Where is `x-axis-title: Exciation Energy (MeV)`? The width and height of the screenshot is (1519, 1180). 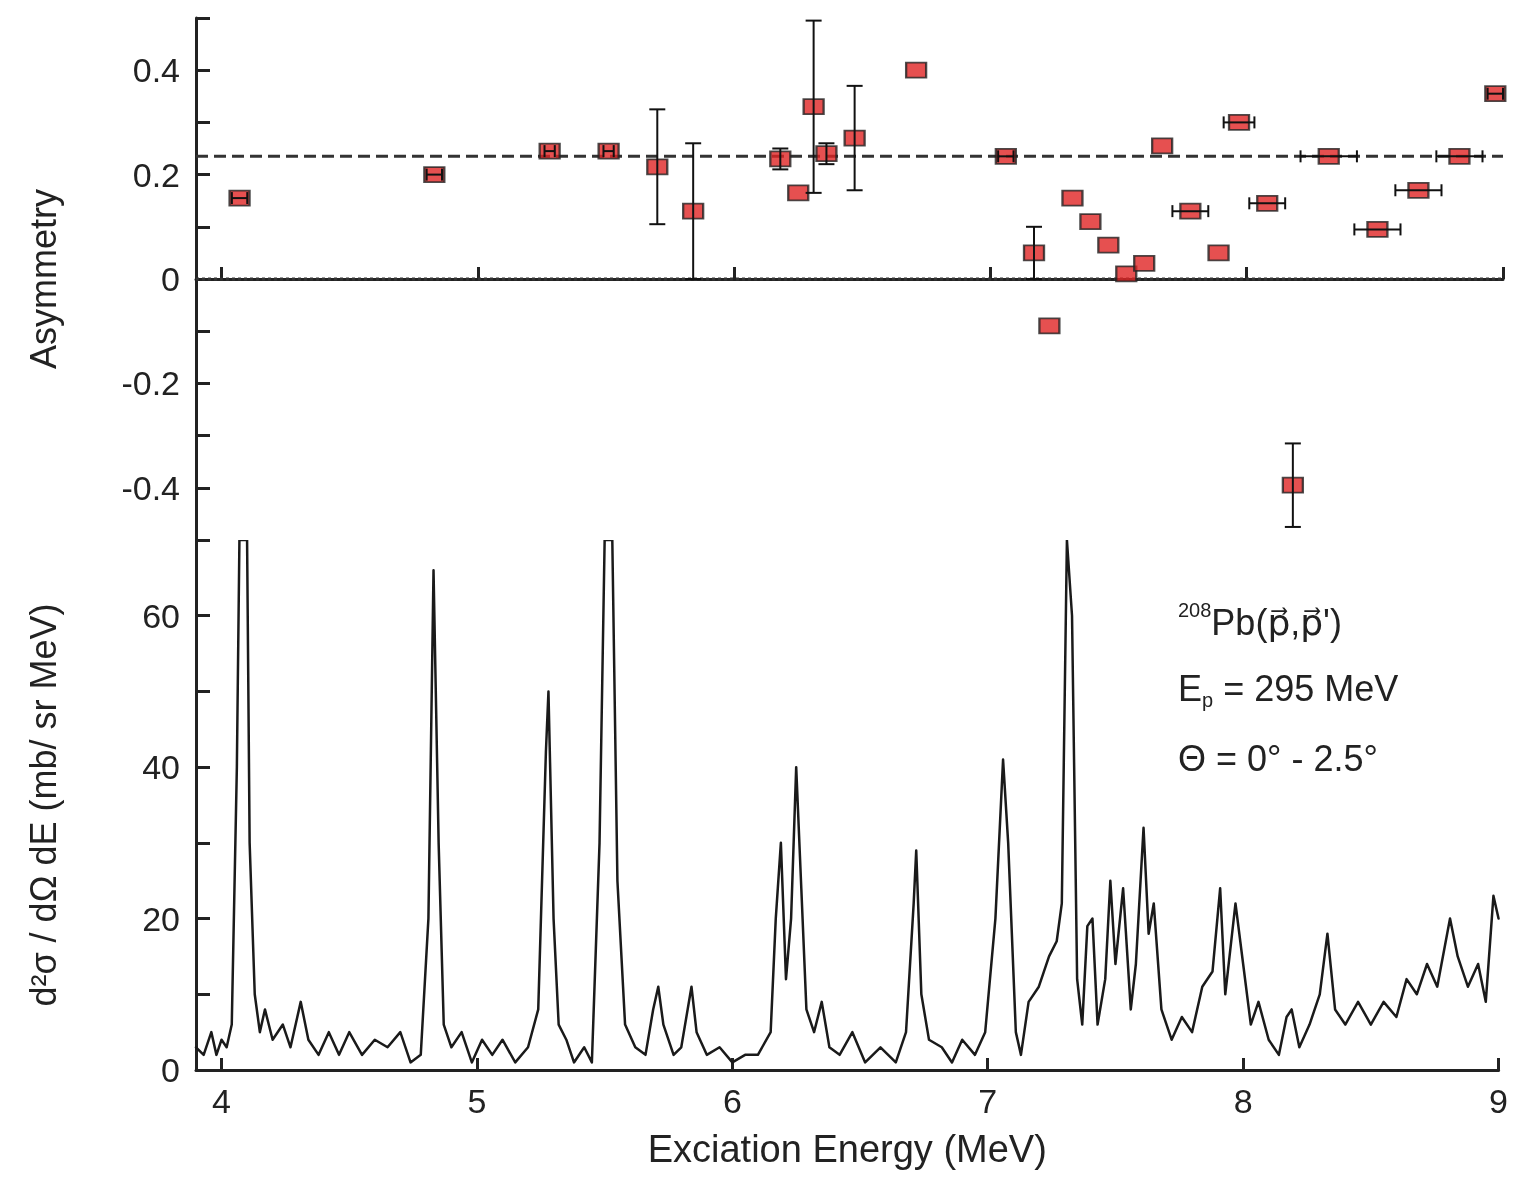
x-axis-title: Exciation Energy (MeV) is located at coordinates (847, 1149).